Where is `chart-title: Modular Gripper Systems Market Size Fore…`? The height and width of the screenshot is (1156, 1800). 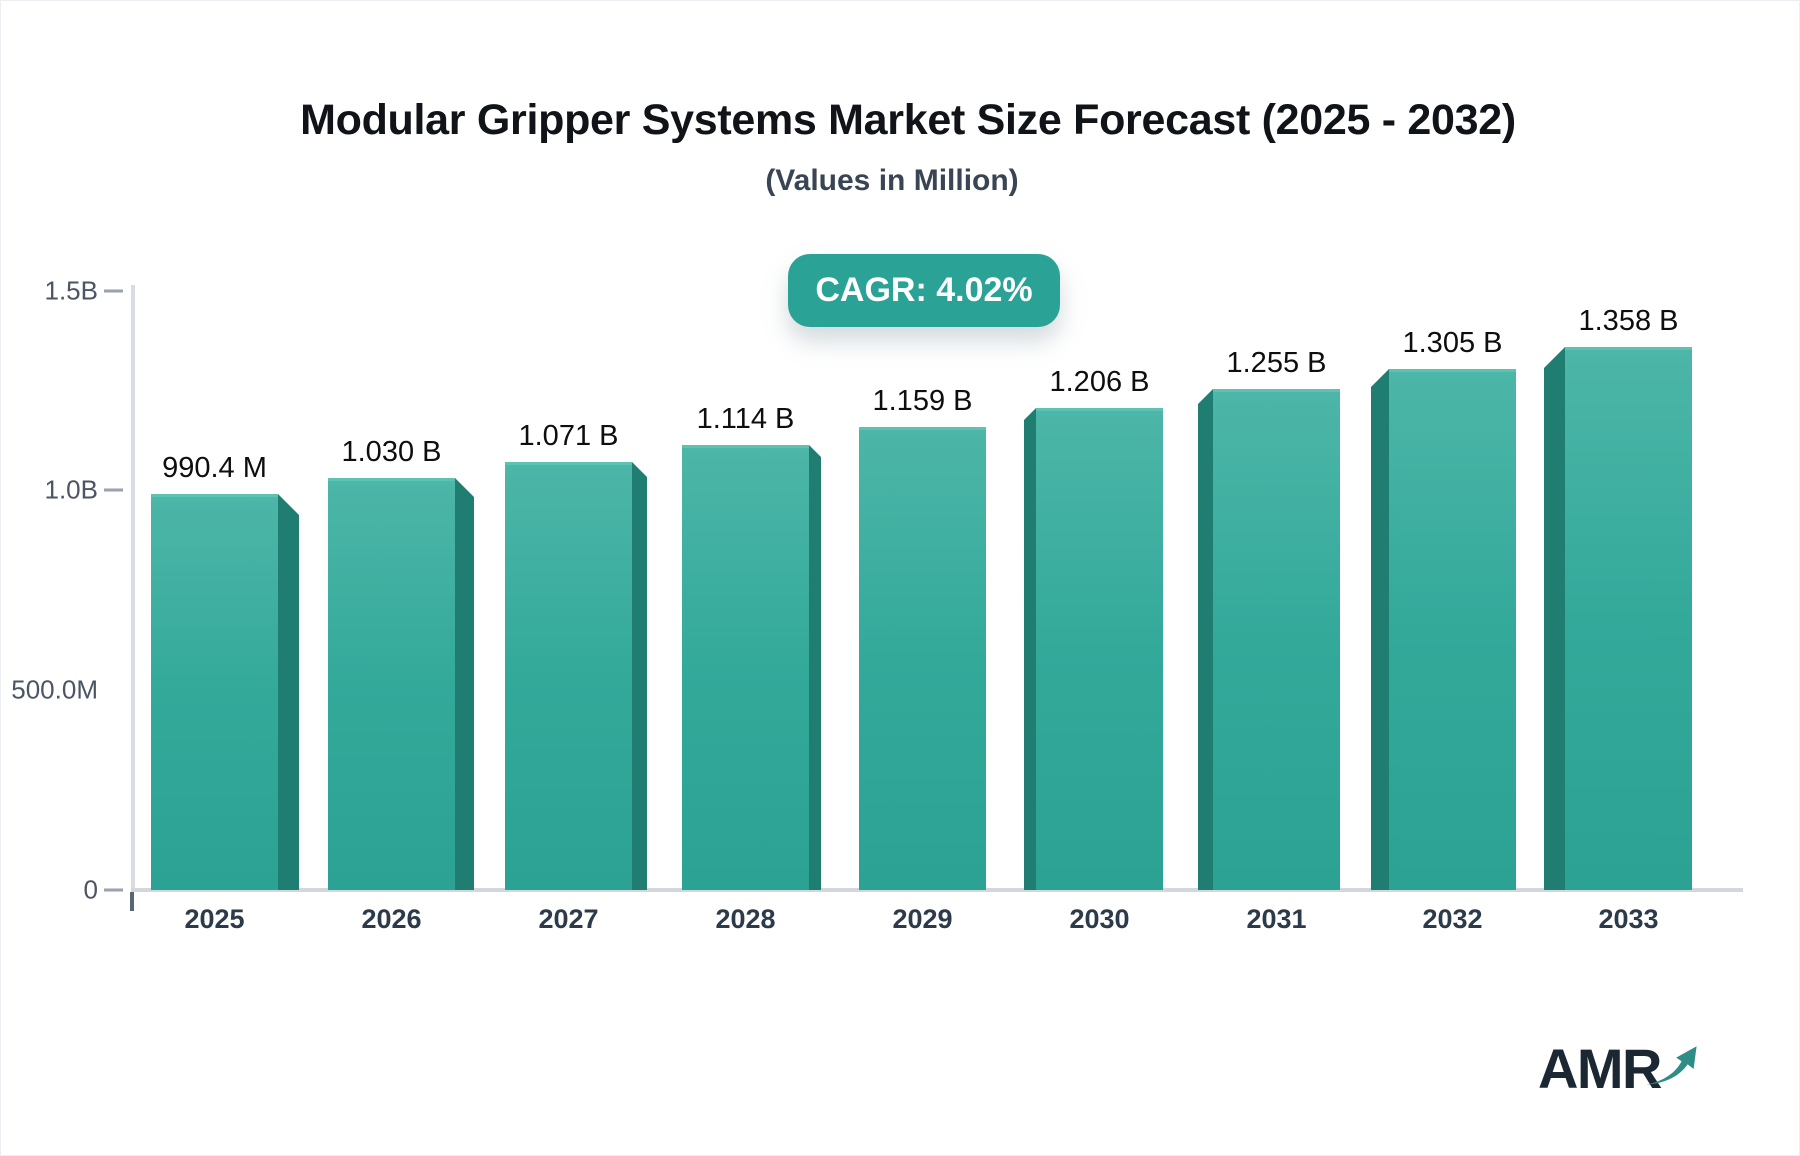 chart-title: Modular Gripper Systems Market Size Fore… is located at coordinates (908, 120).